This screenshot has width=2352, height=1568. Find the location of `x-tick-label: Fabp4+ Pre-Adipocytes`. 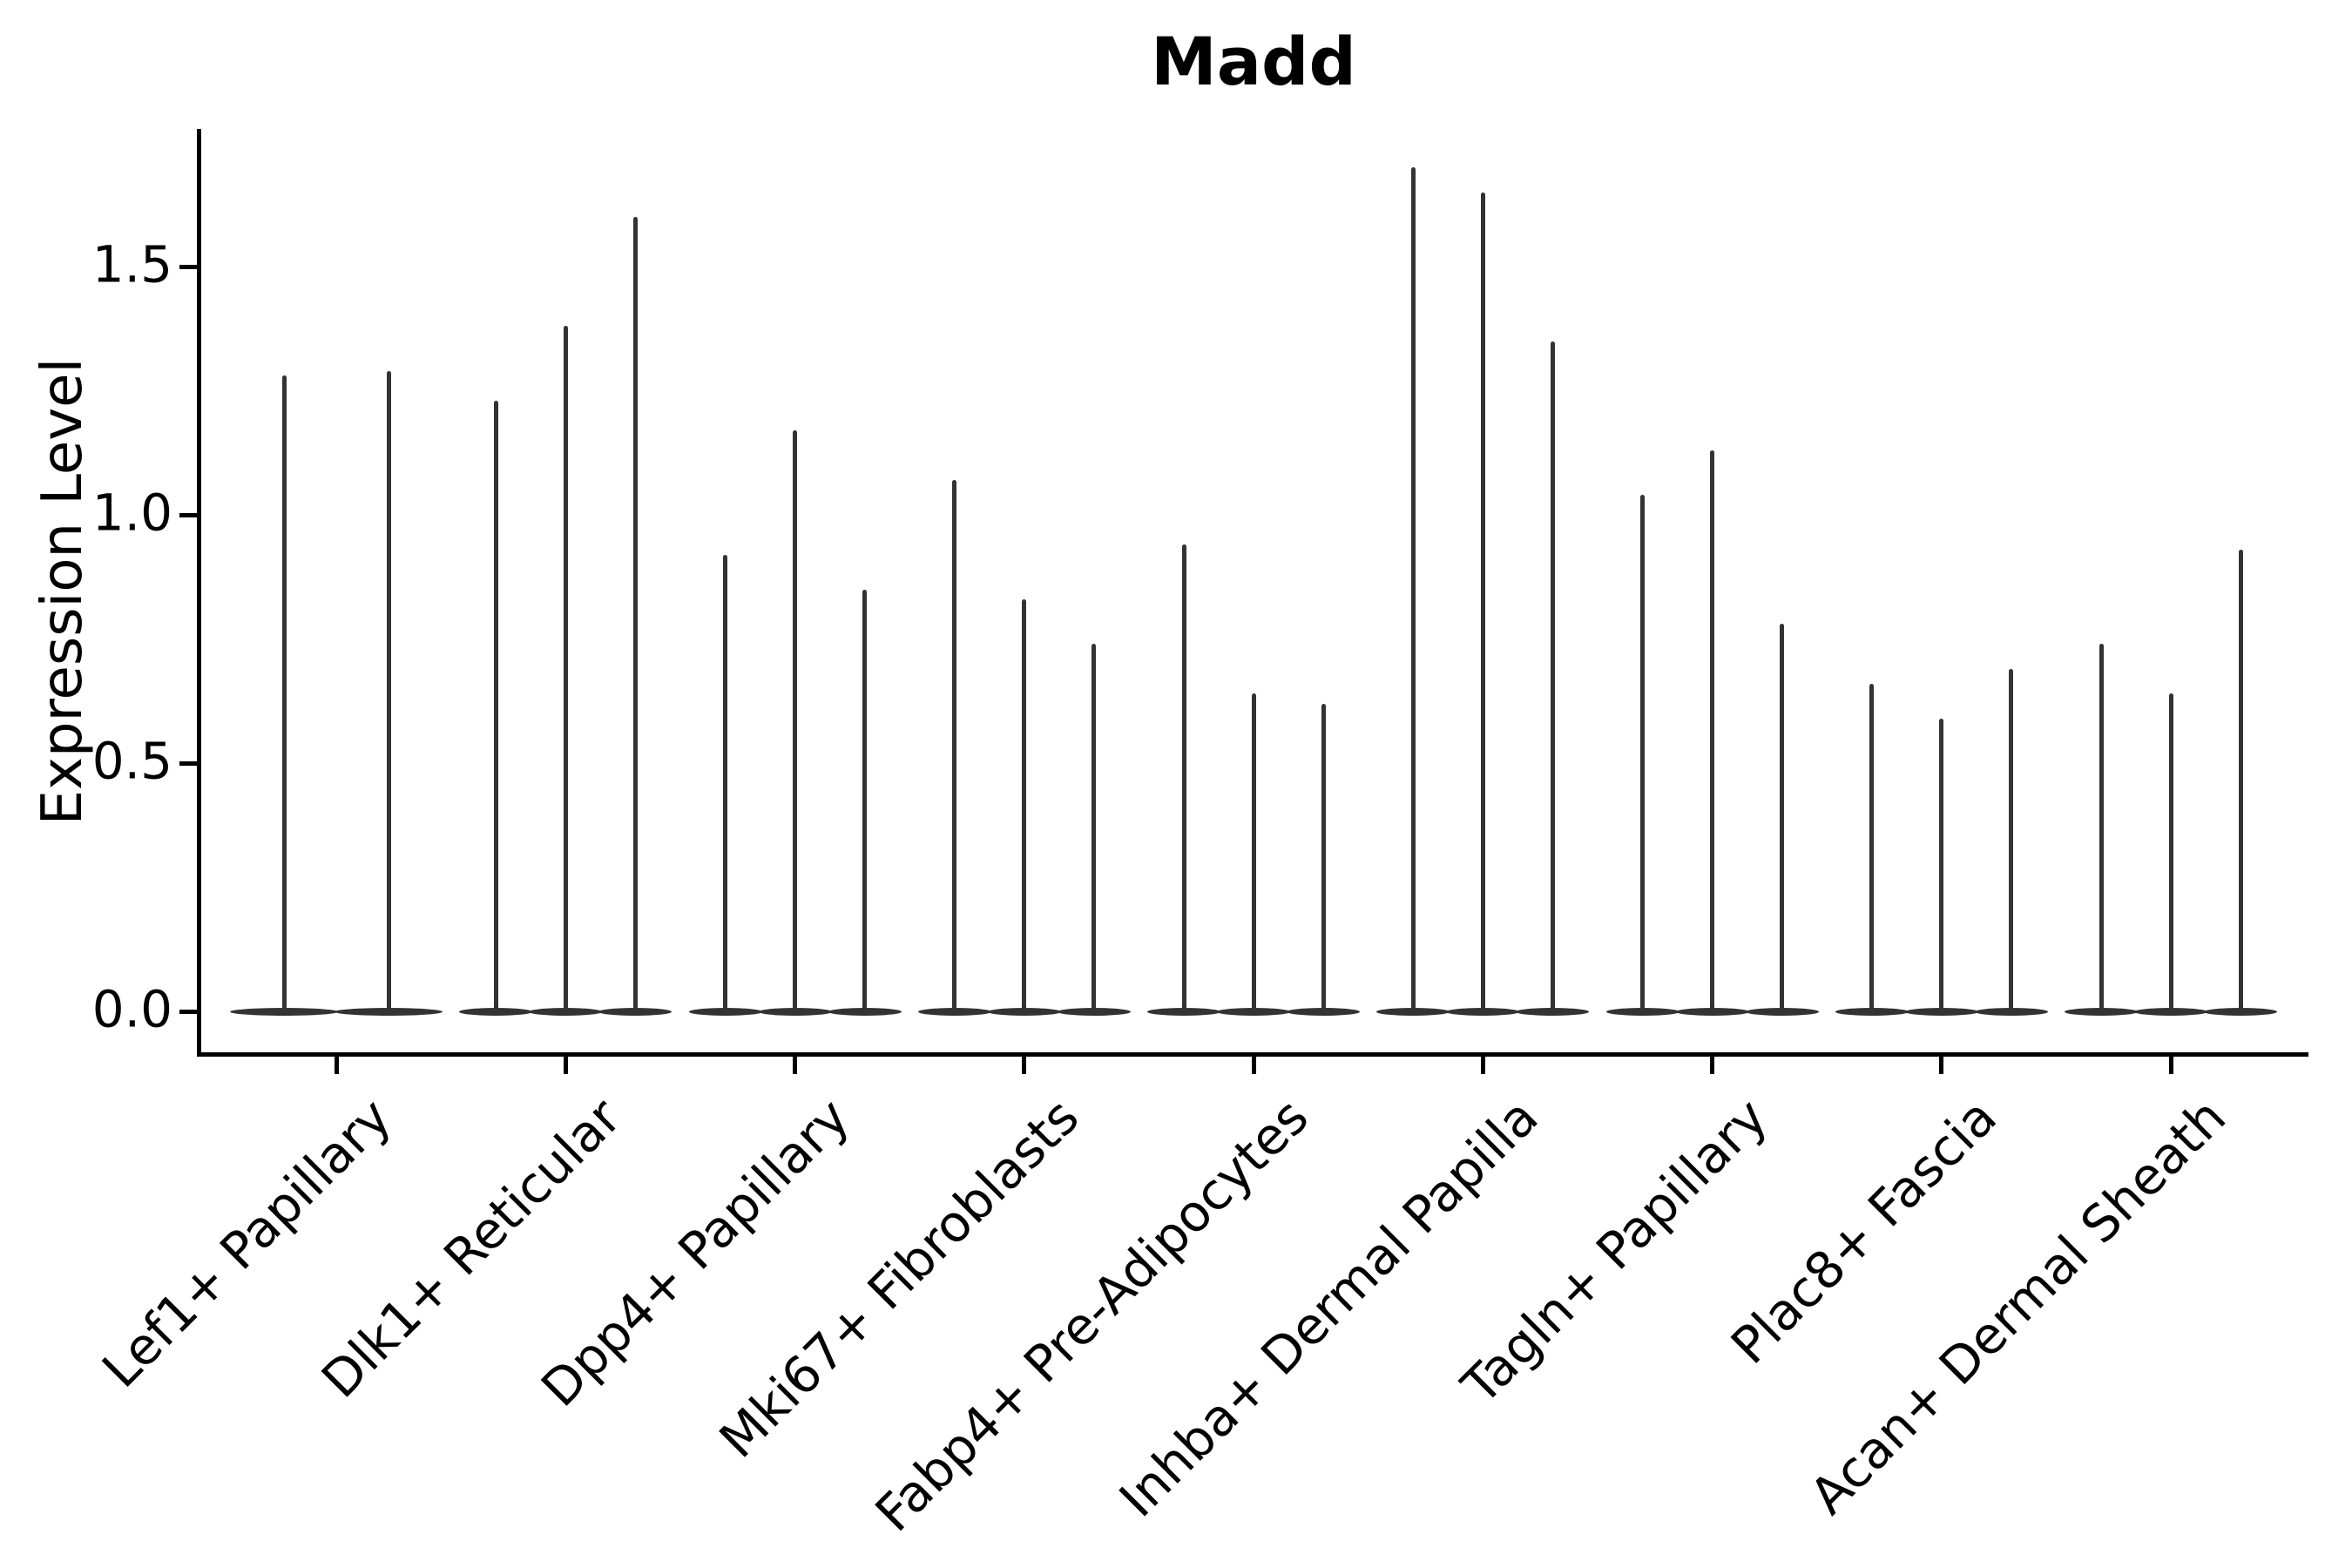

x-tick-label: Fabp4+ Pre-Adipocytes is located at coordinates (1092, 1315).